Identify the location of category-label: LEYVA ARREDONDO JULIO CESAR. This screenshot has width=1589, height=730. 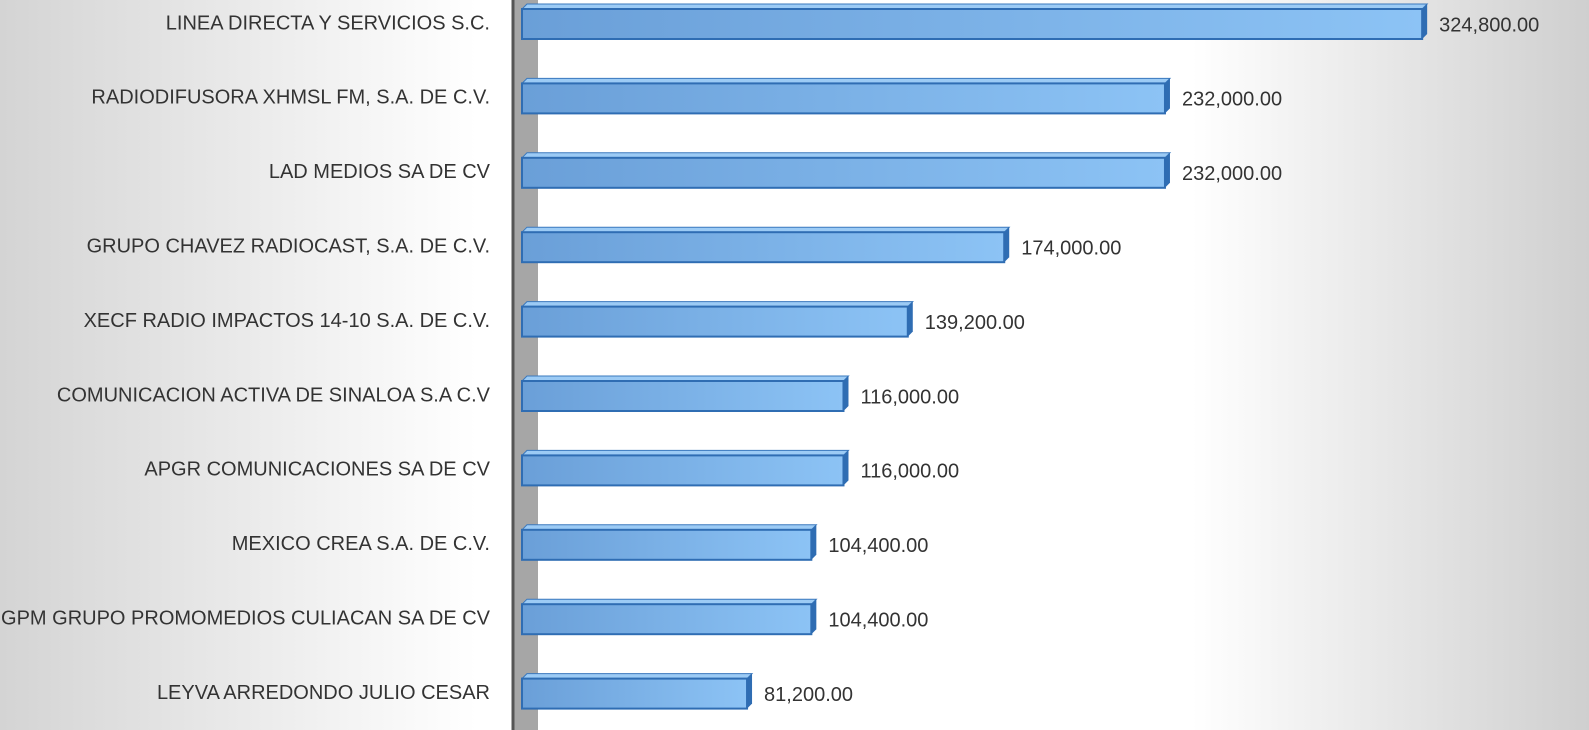
(323, 693).